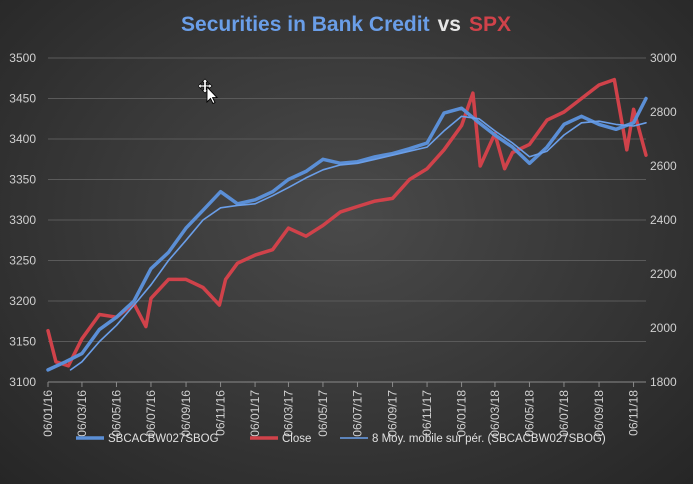  What do you see at coordinates (22, 301) in the screenshot?
I see `left-tick-label: 3200` at bounding box center [22, 301].